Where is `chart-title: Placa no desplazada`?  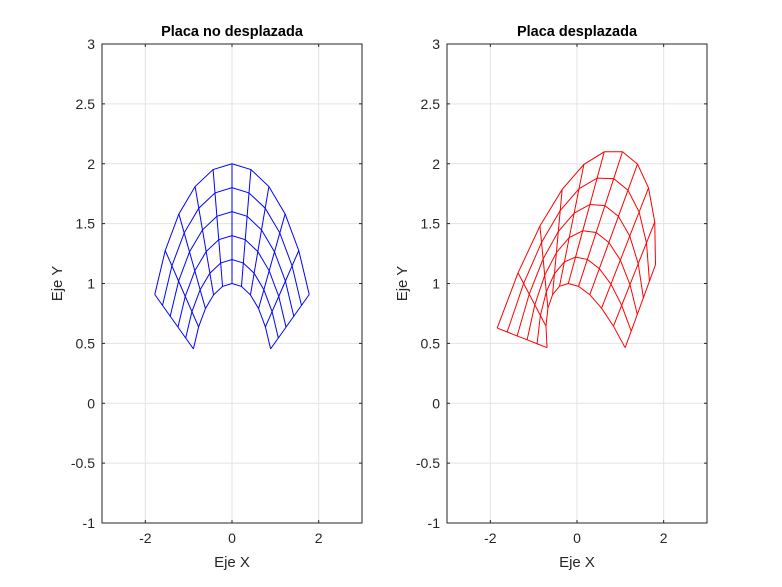
chart-title: Placa no desplazada is located at coordinates (232, 32).